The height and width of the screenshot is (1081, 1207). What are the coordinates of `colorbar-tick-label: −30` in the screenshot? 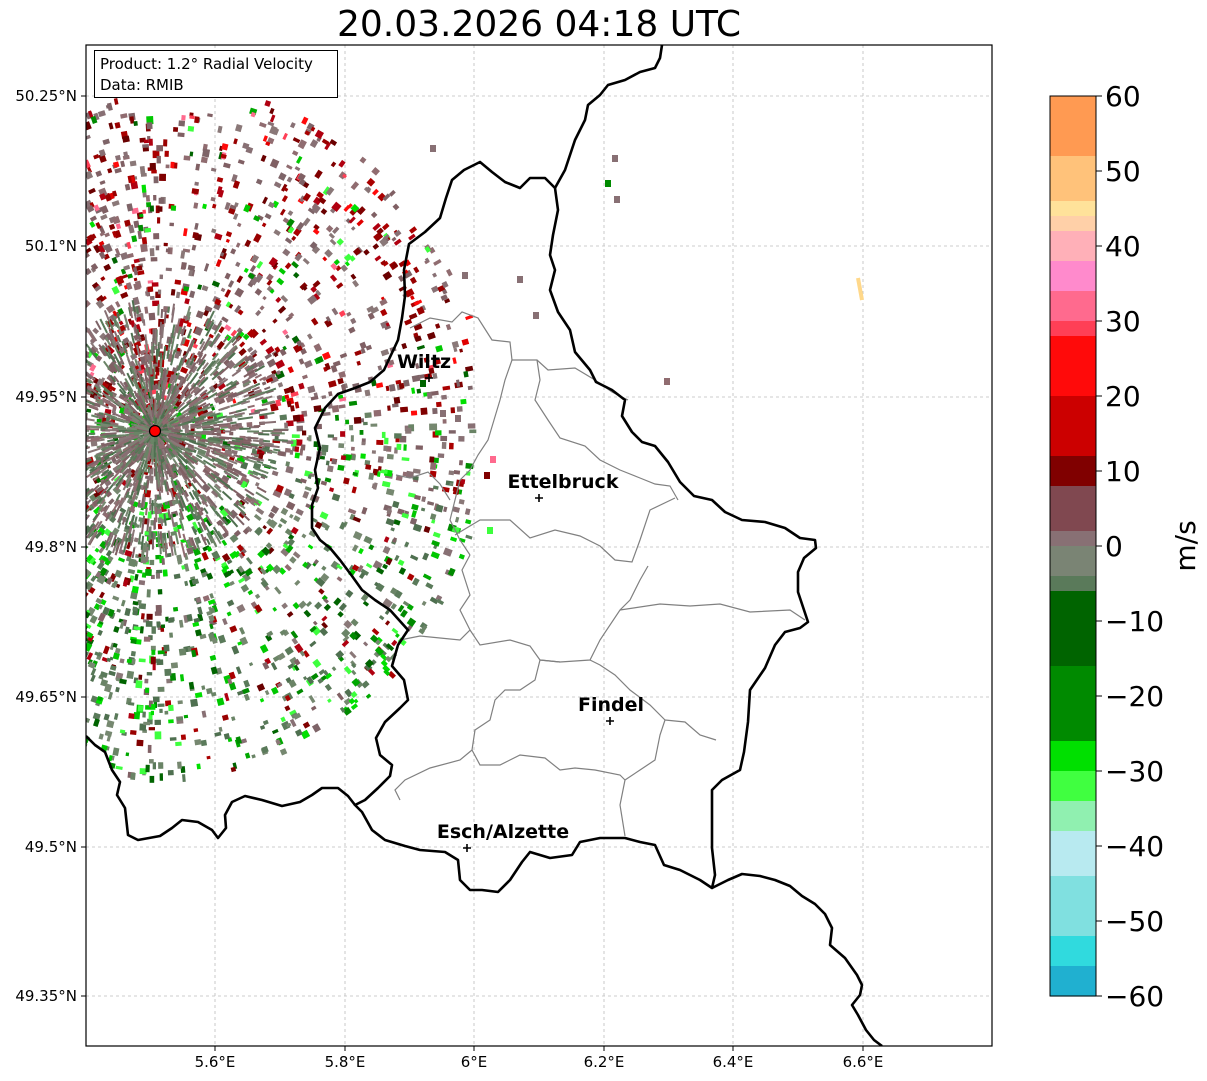 It's located at (1134, 771).